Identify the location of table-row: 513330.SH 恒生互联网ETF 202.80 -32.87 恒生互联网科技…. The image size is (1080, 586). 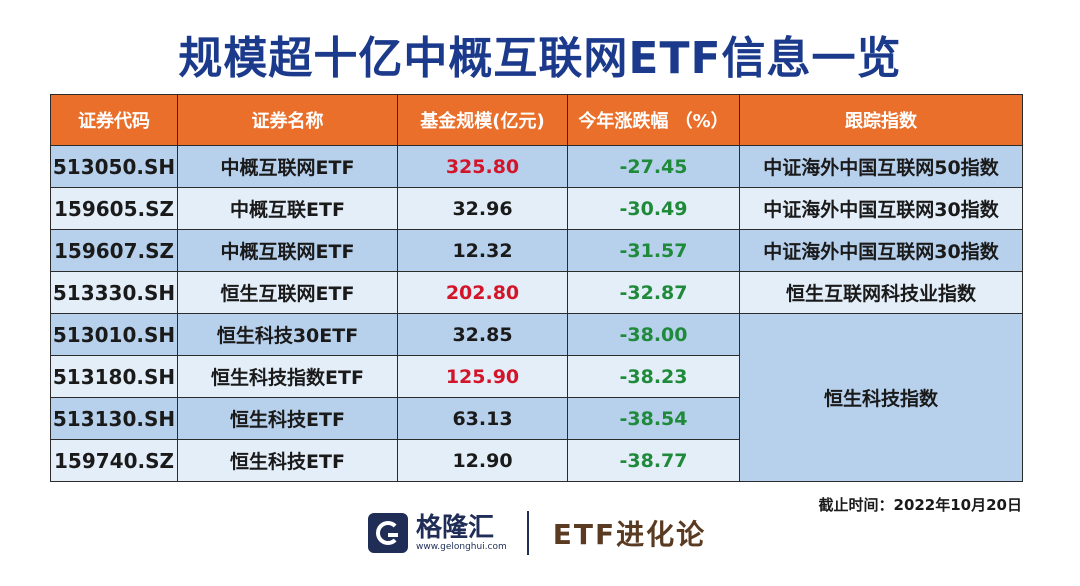
(536, 292).